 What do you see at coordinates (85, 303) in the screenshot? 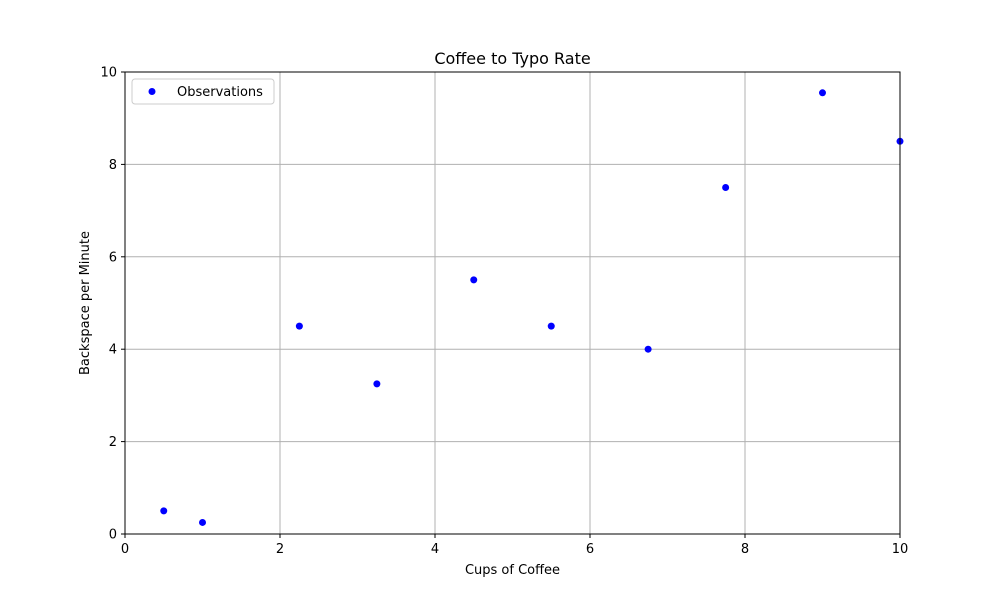
I see `y-axis-label: Backspace per Minute` at bounding box center [85, 303].